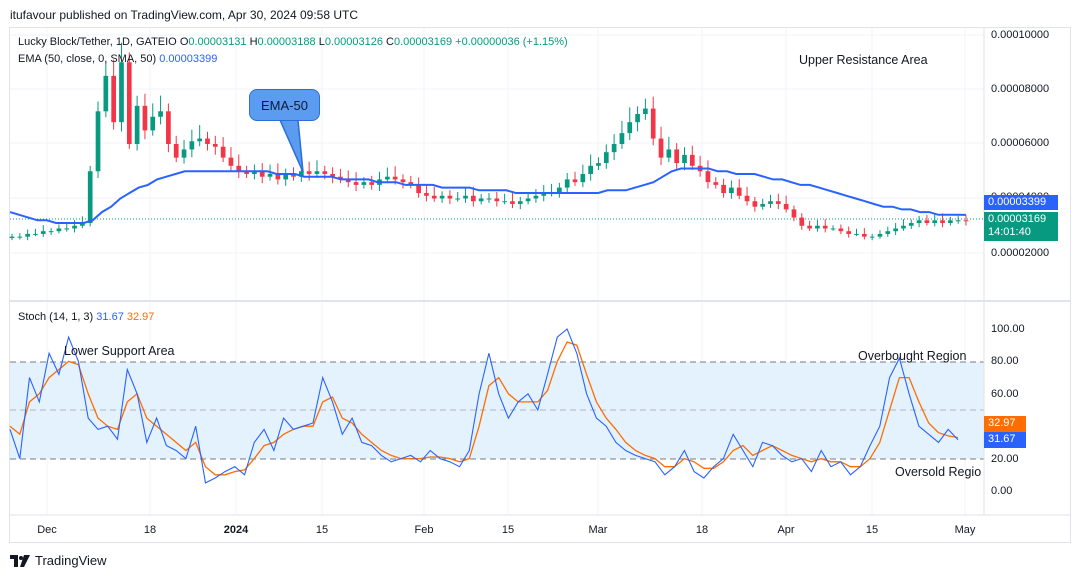 The width and height of the screenshot is (1080, 579). What do you see at coordinates (291, 146) in the screenshot?
I see `ema-callout-pointer` at bounding box center [291, 146].